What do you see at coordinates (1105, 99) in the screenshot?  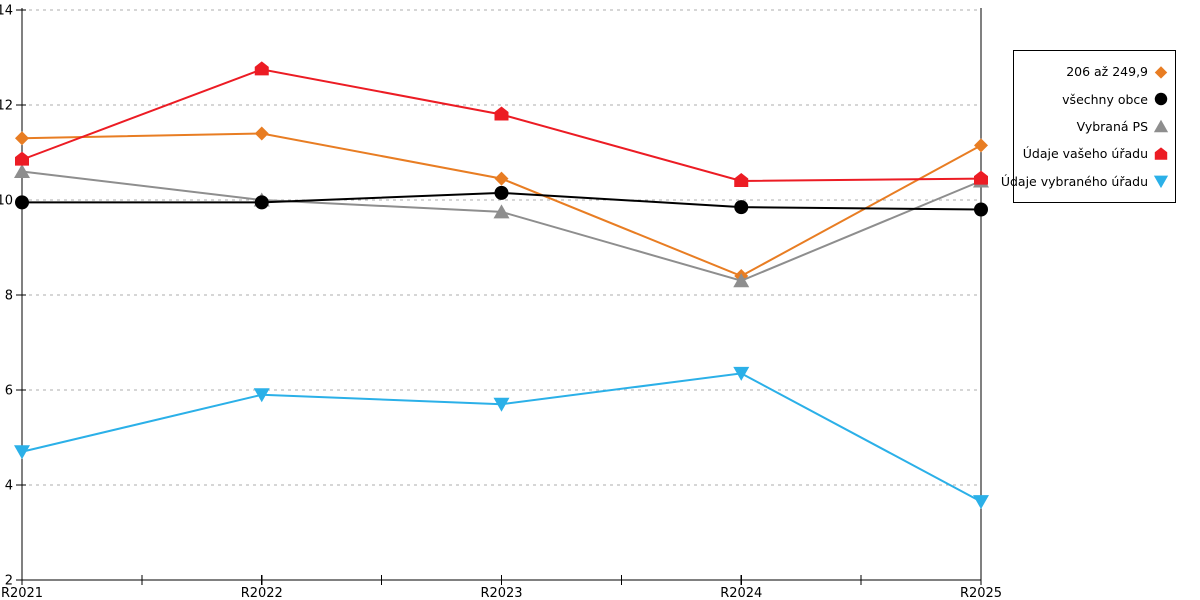 I see `legend-label: všechny obce` at bounding box center [1105, 99].